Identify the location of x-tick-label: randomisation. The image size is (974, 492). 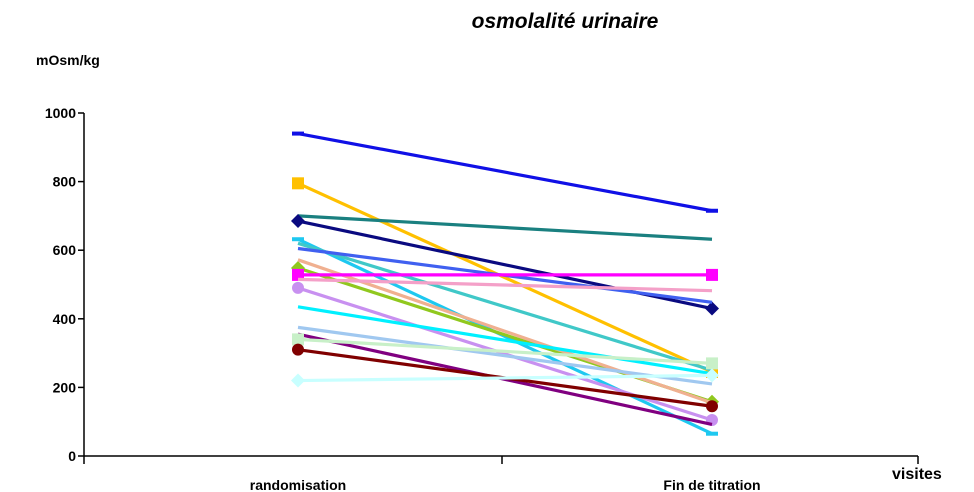
(298, 484).